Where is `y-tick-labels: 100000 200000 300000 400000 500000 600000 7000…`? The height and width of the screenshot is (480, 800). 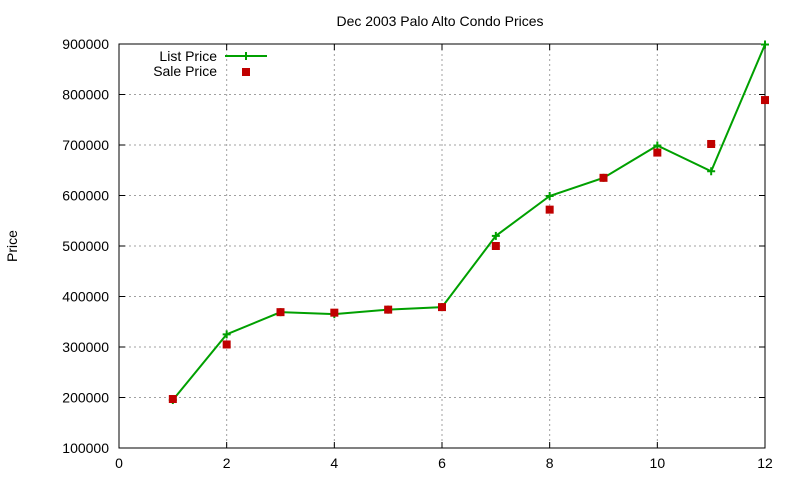
y-tick-labels: 100000 200000 300000 400000 500000 600000 7000… is located at coordinates (85, 246).